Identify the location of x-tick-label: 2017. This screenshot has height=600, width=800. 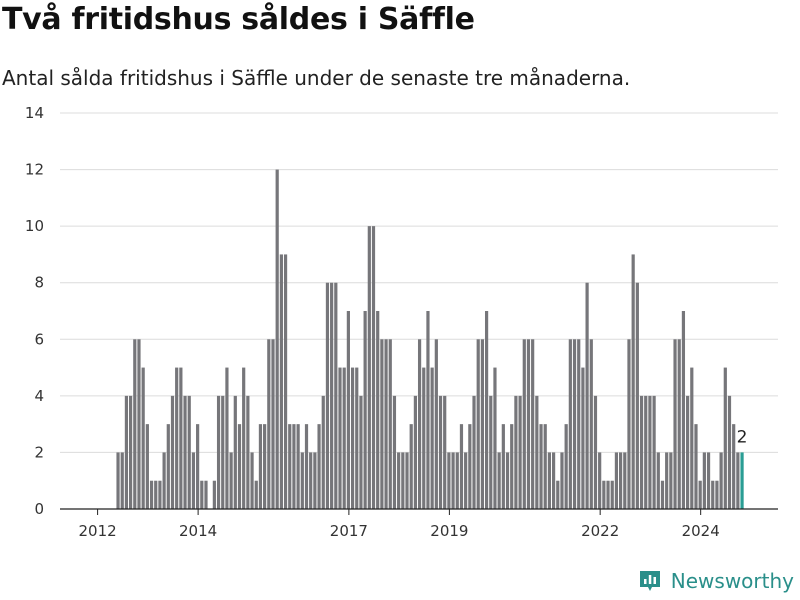
(349, 531).